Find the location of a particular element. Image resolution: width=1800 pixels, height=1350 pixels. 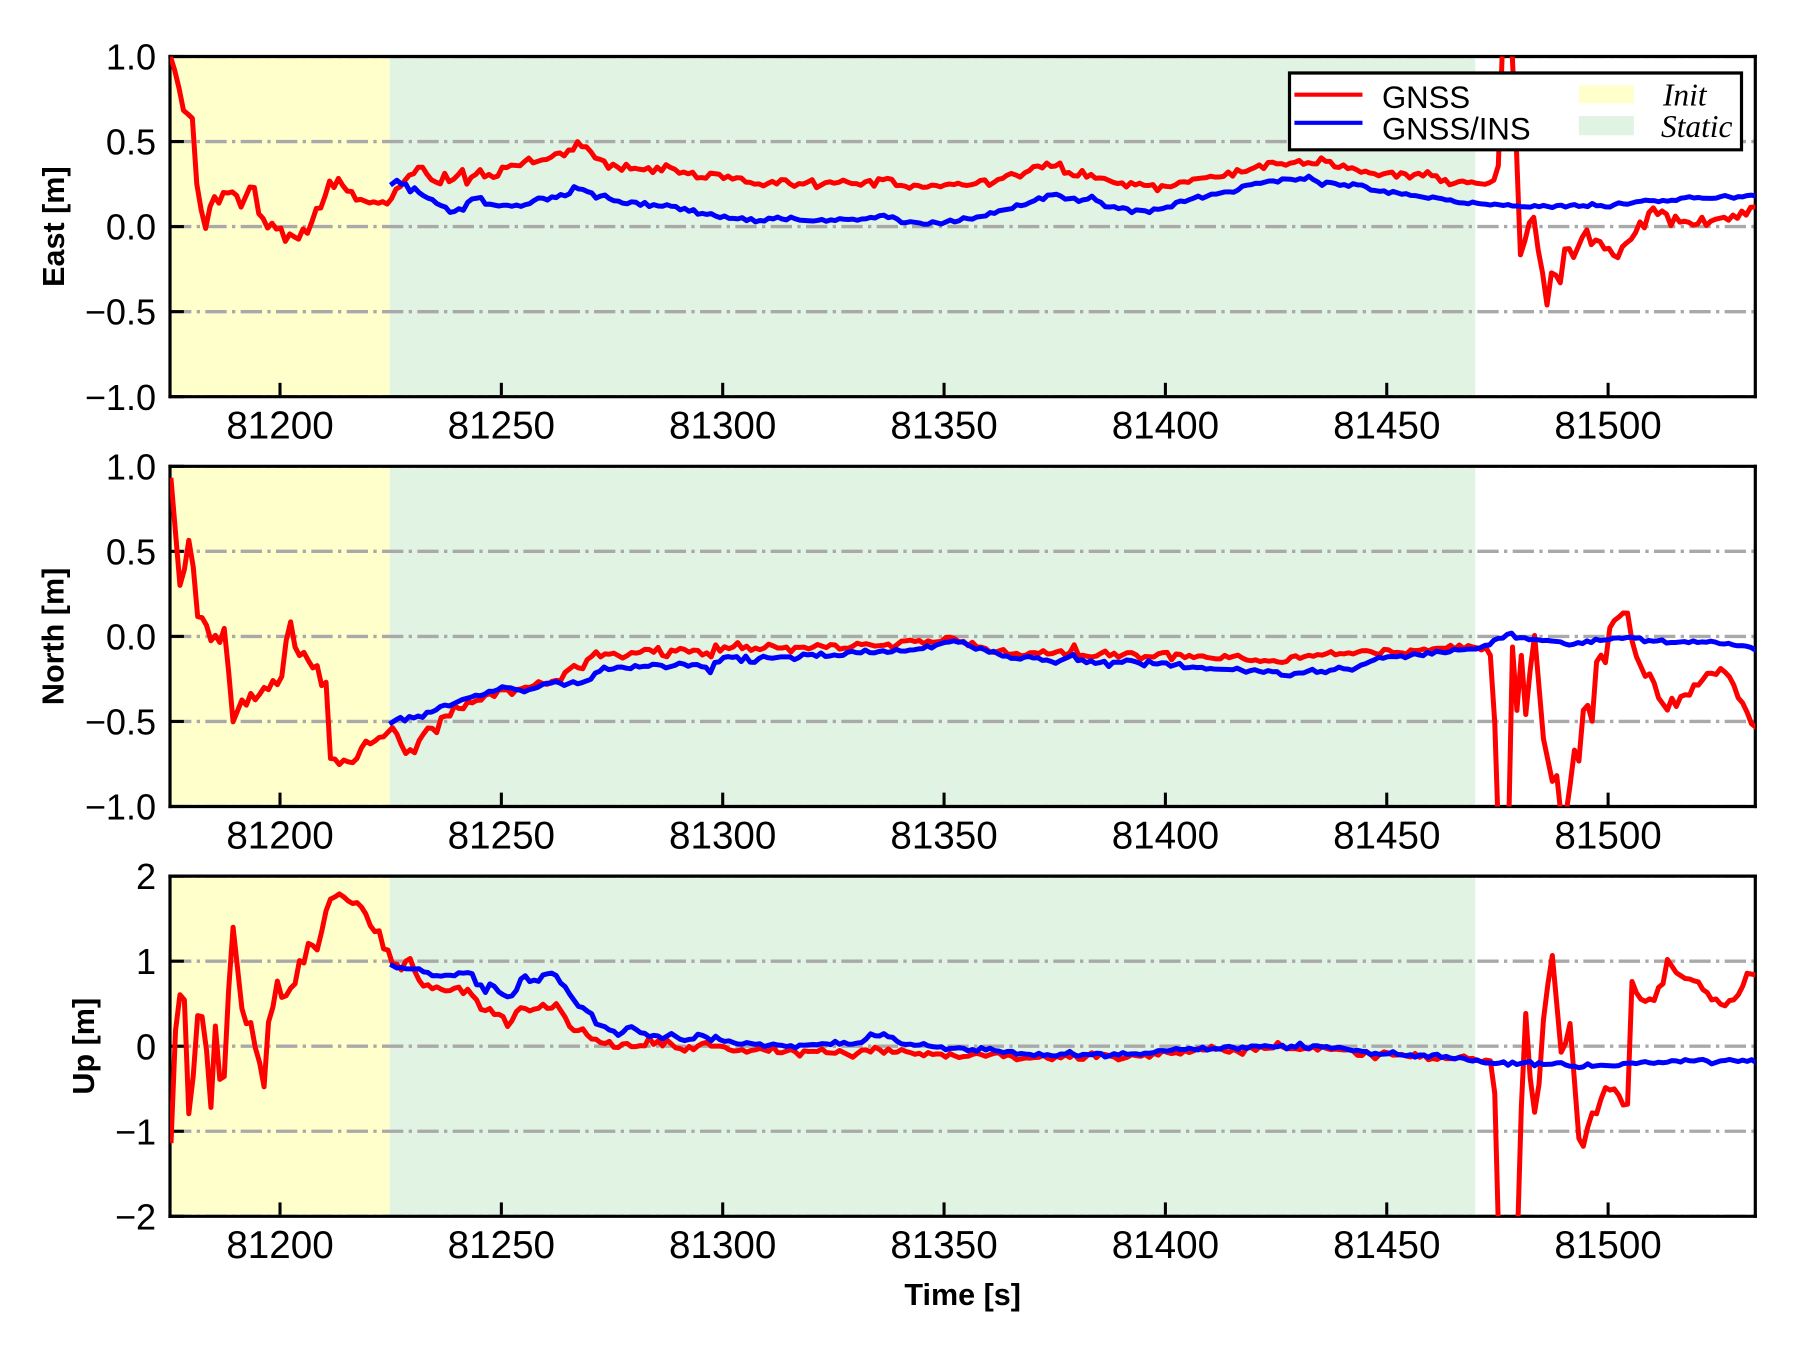

svg-text: Time [s] is located at coordinates (962, 1295).